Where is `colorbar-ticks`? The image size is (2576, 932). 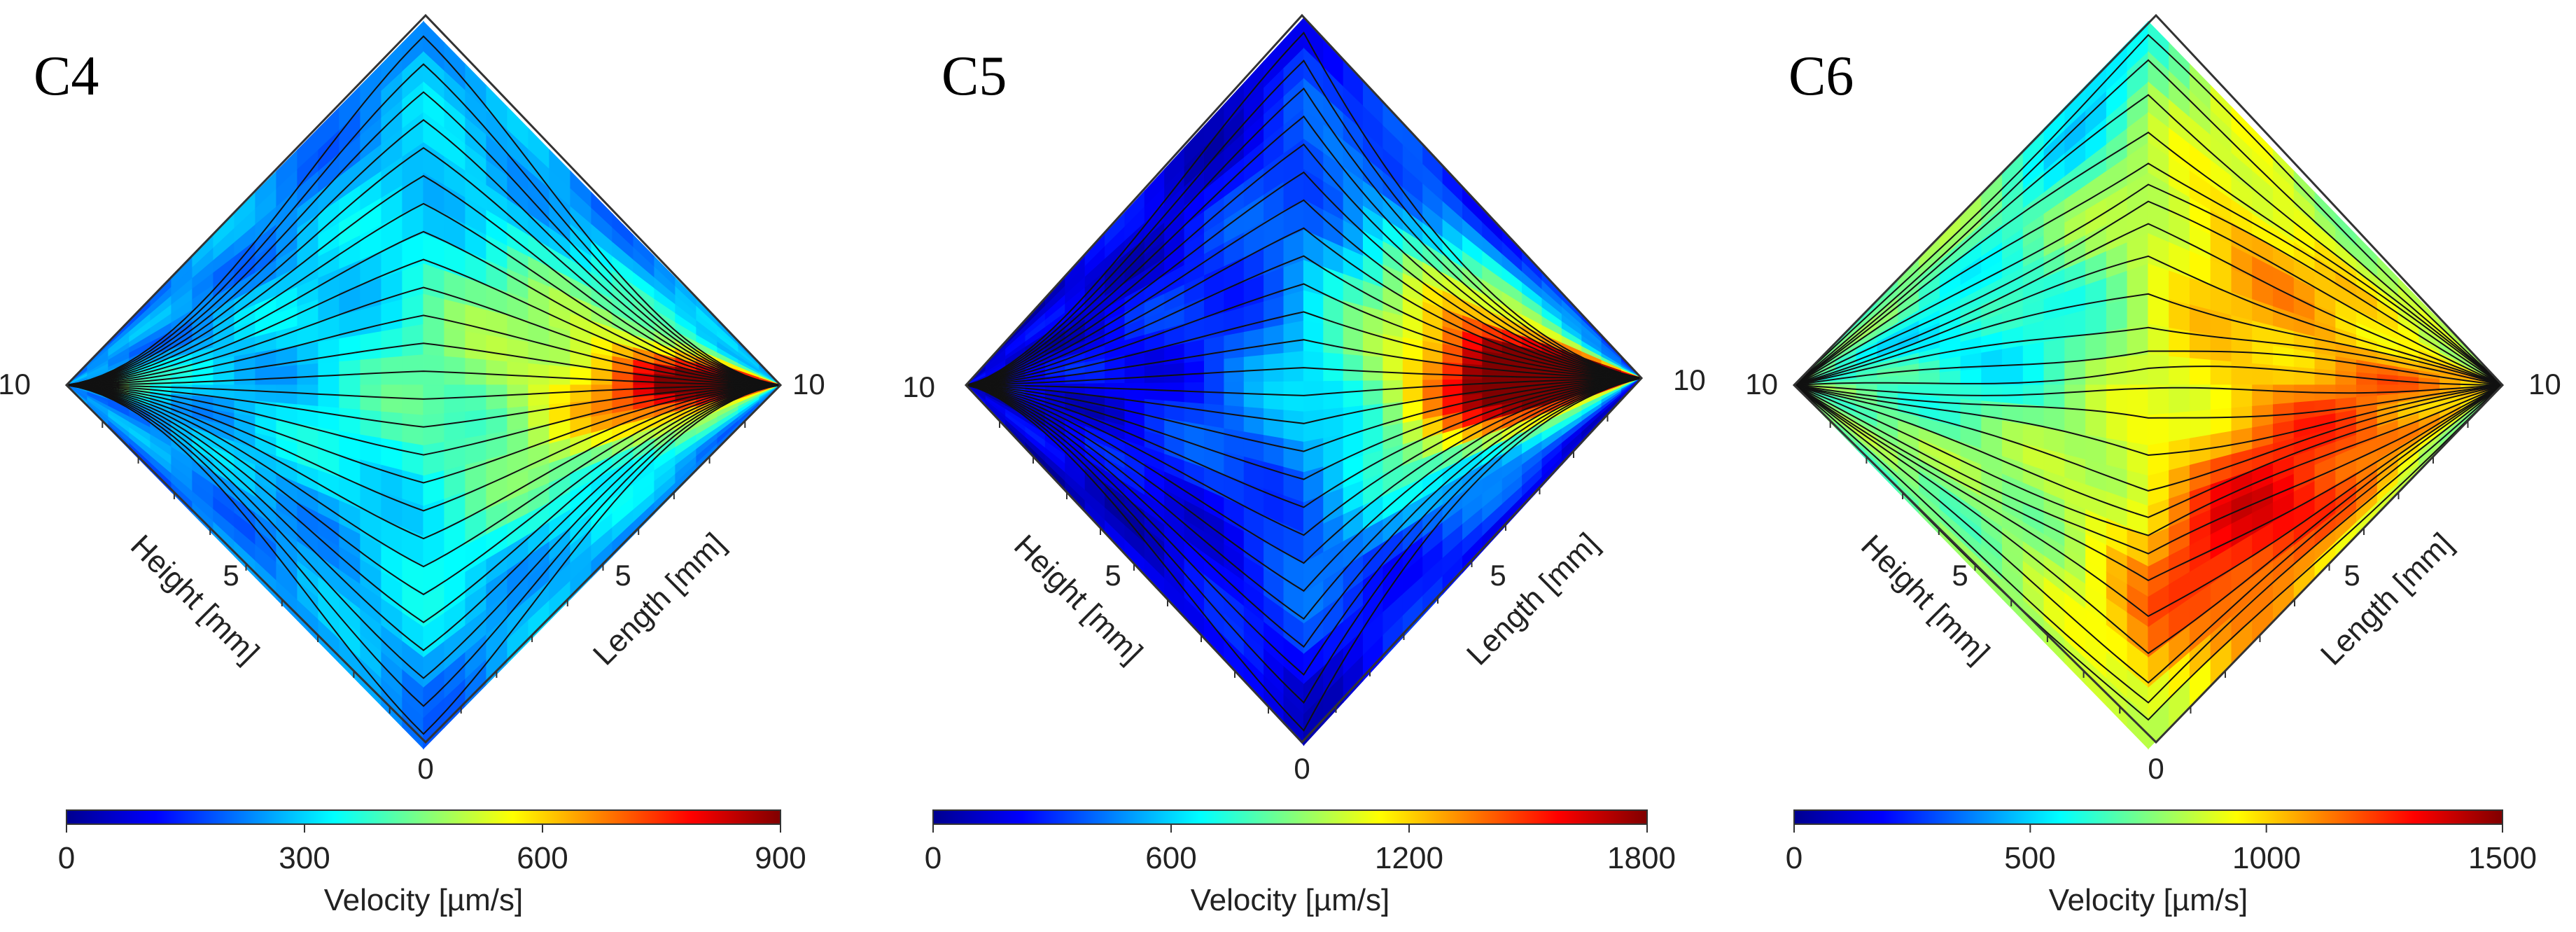 colorbar-ticks is located at coordinates (423, 828).